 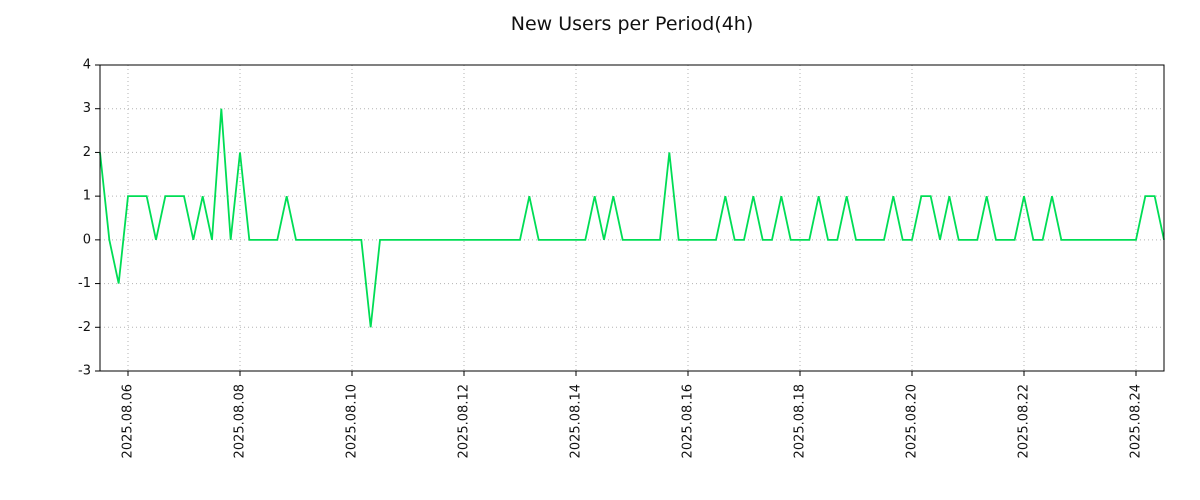 What do you see at coordinates (464, 421) in the screenshot?
I see `x-tick-label: 2025.08.12` at bounding box center [464, 421].